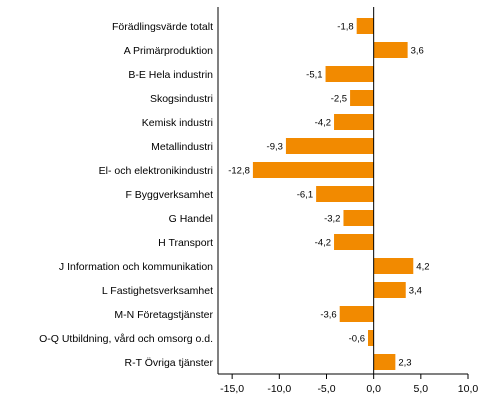  What do you see at coordinates (404, 362) in the screenshot?
I see `value-label-14: 2,3` at bounding box center [404, 362].